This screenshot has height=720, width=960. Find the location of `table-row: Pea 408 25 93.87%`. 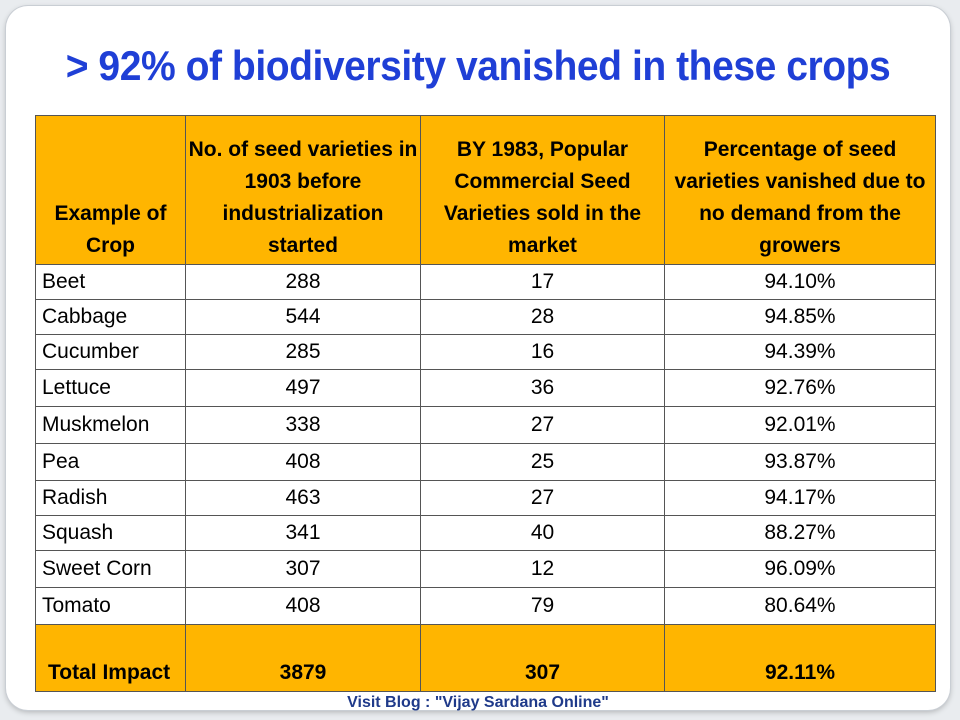

table-row: Pea 408 25 93.87% is located at coordinates (485, 462).